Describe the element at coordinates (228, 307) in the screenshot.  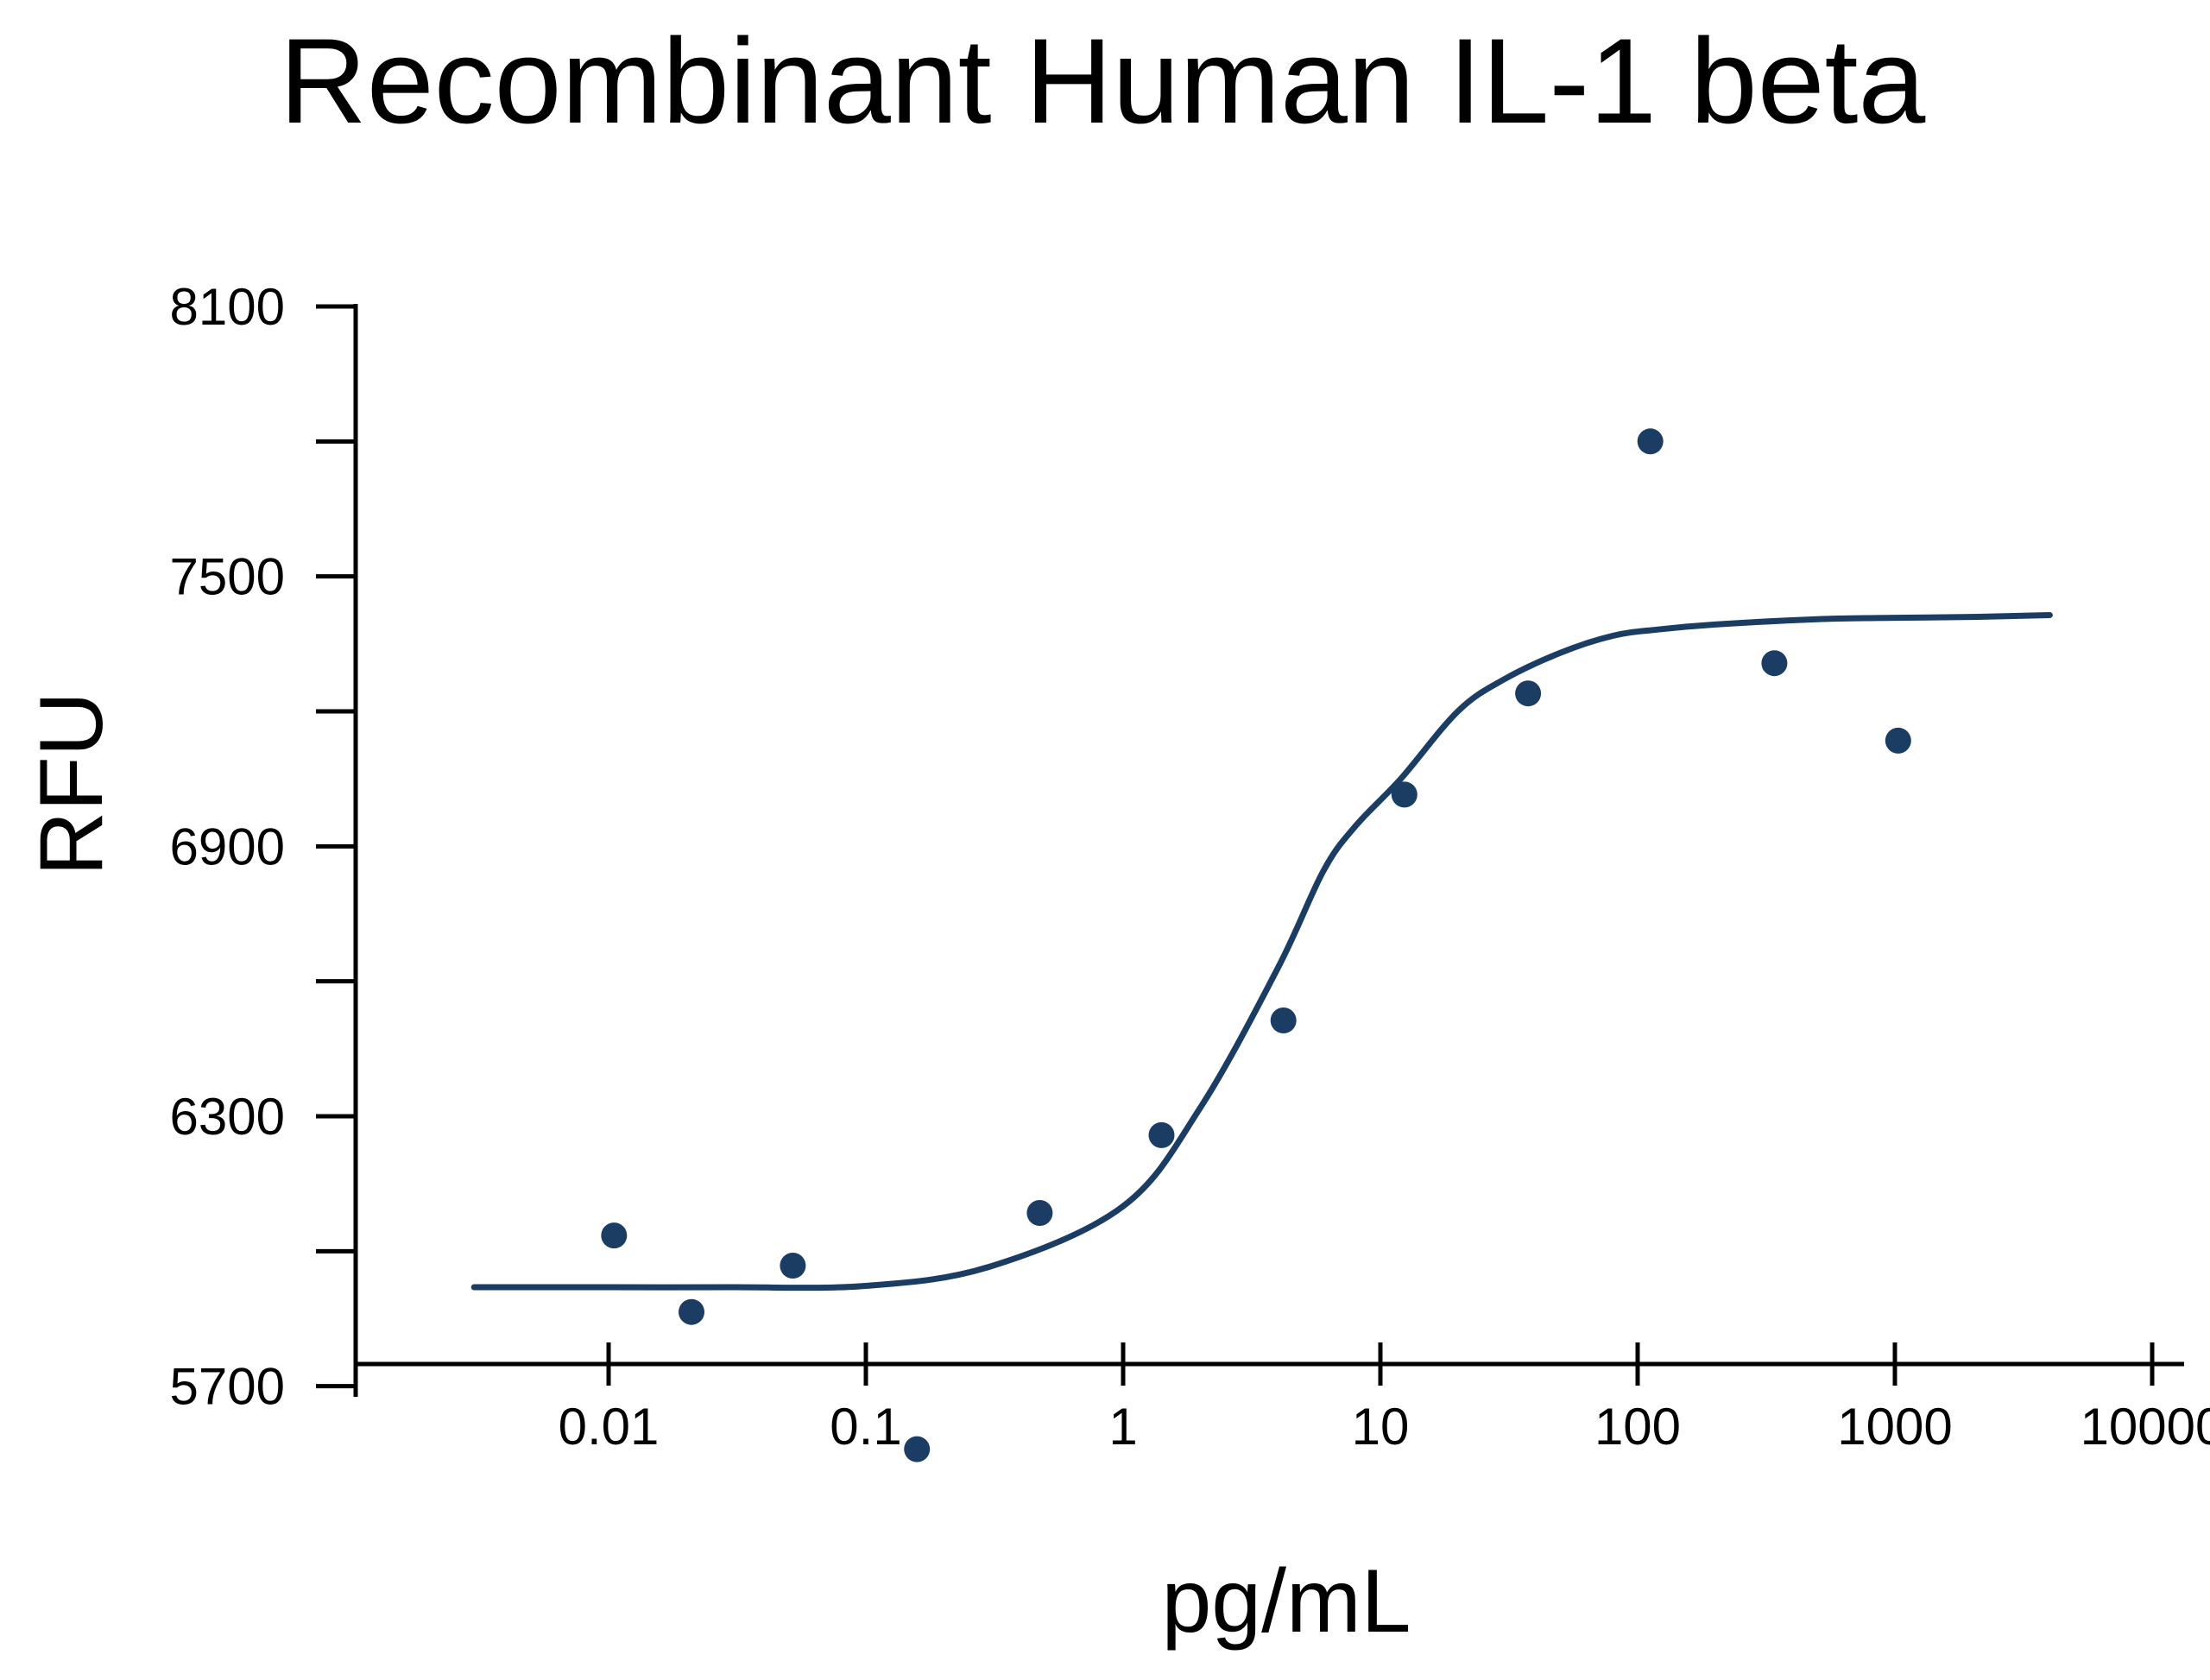
I see `y-tick-label-8100: 8100` at that location.